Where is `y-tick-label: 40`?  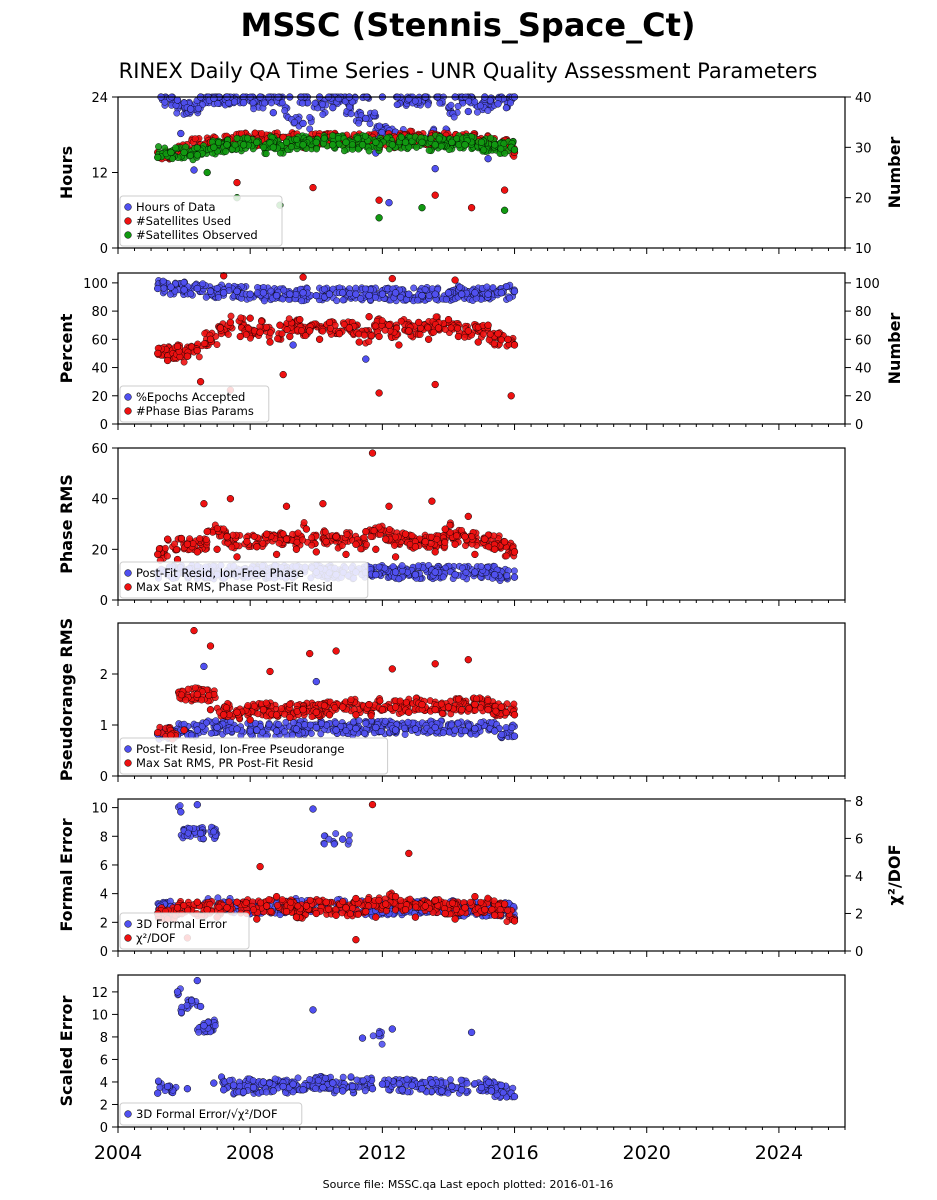
y-tick-label: 40 is located at coordinates (863, 369).